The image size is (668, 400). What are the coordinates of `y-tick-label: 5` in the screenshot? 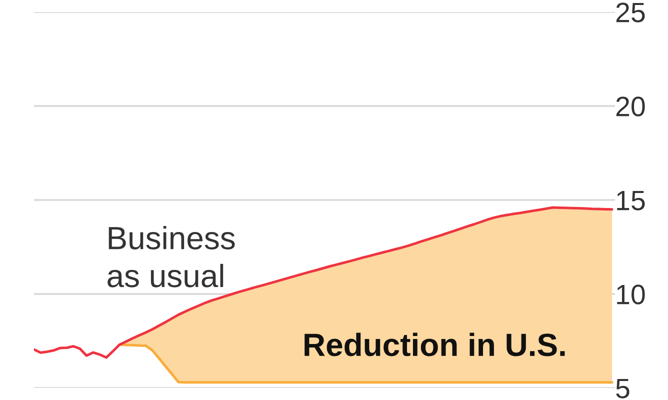 It's located at (623, 388).